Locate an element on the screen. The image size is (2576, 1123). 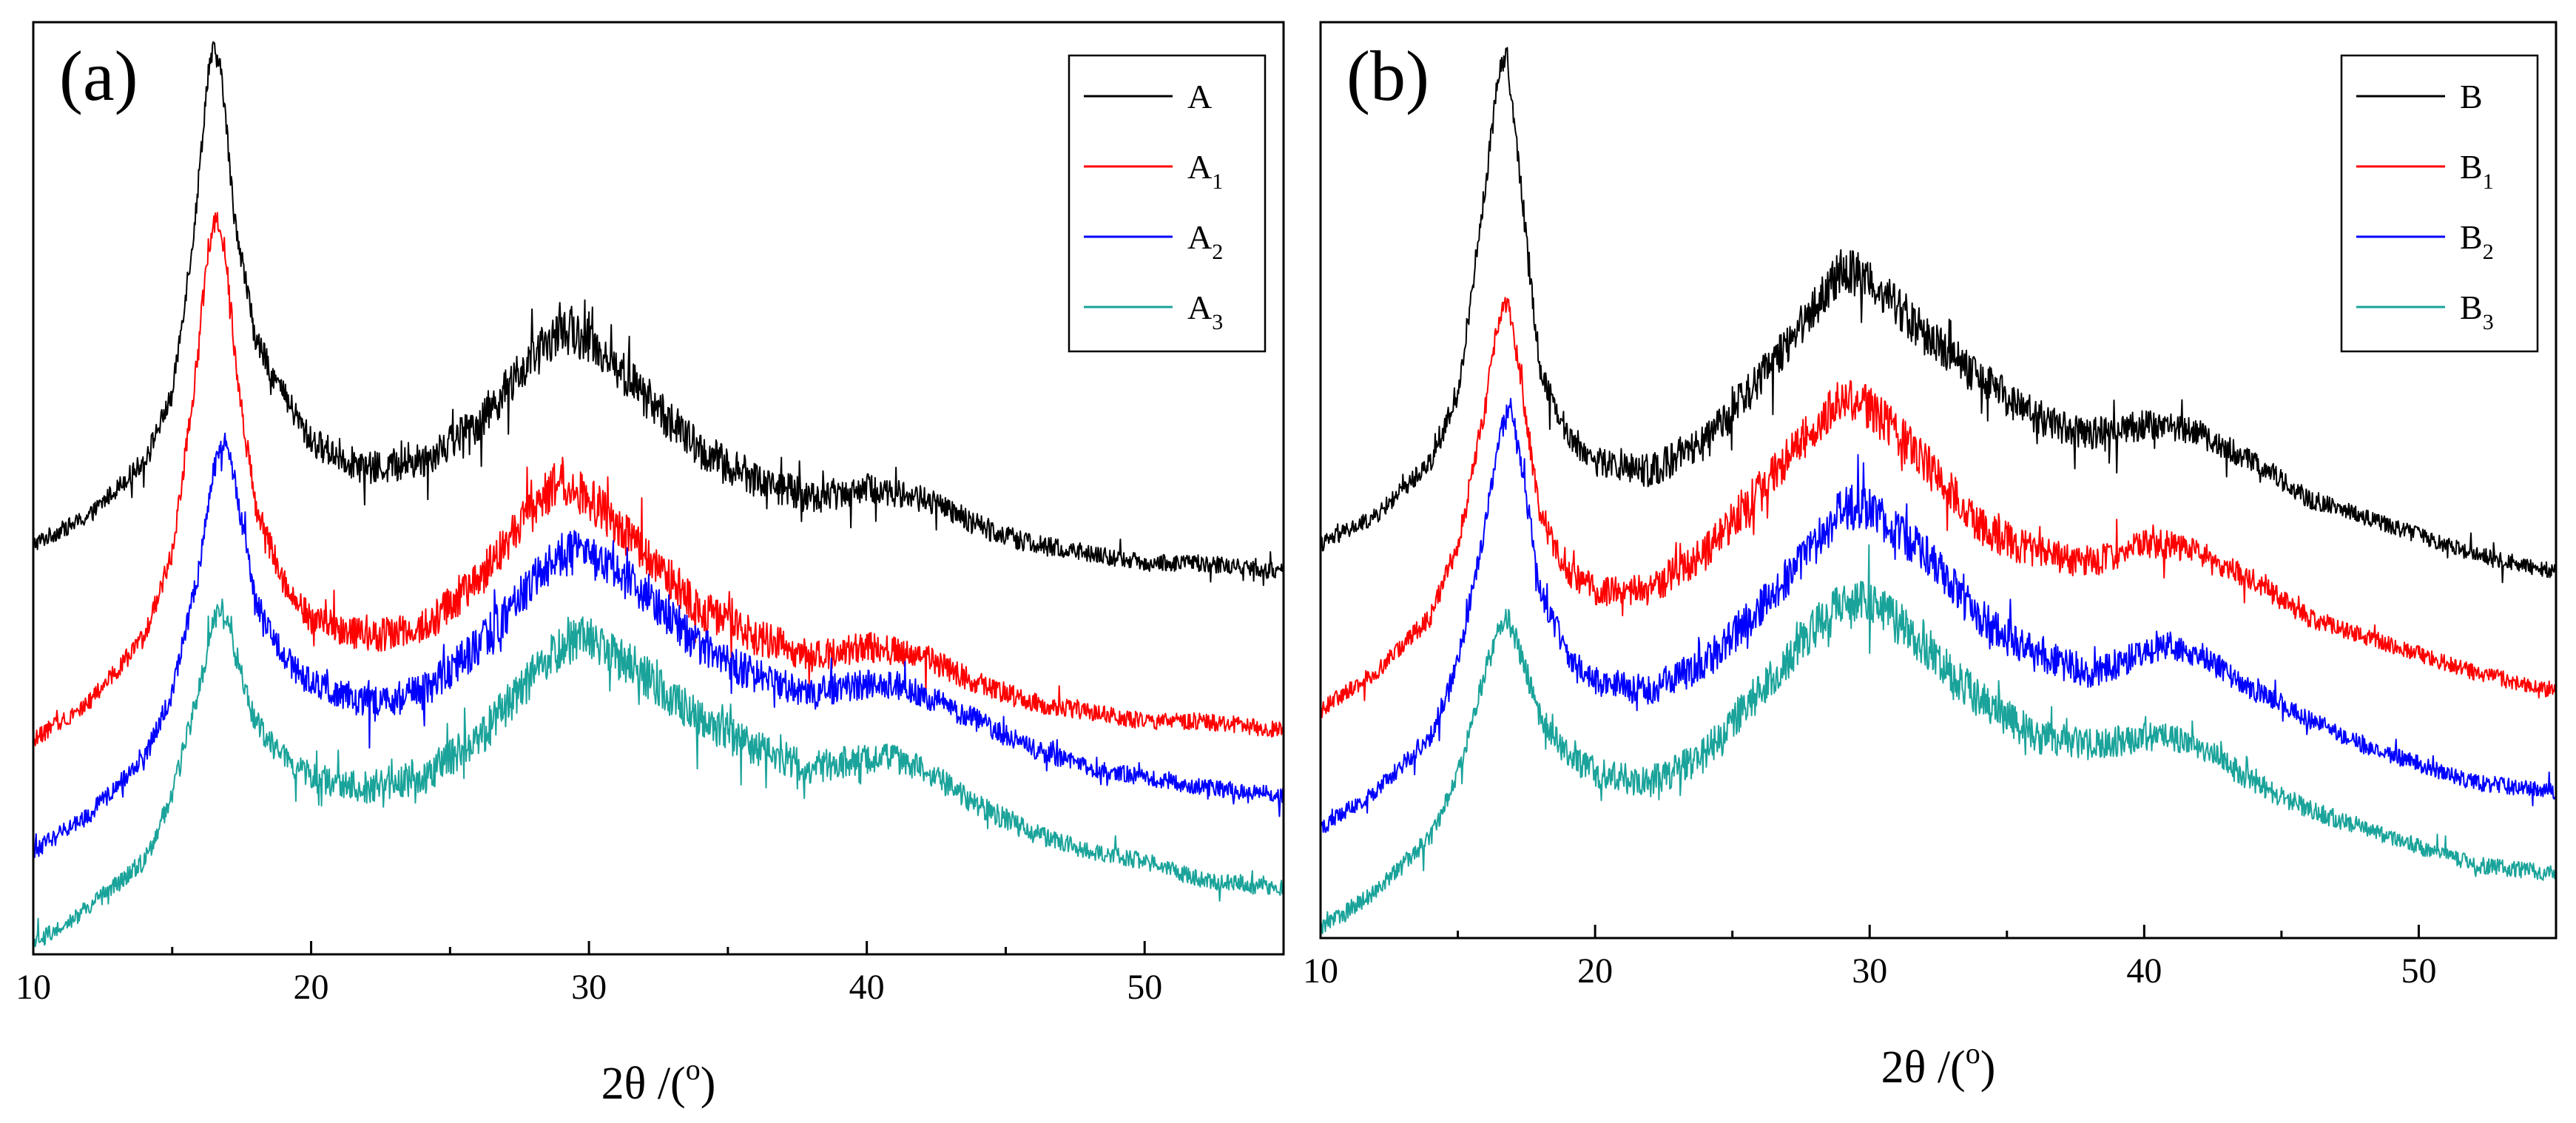
chart-b-legend: B B1 B2 B3 is located at coordinates (2439, 203).